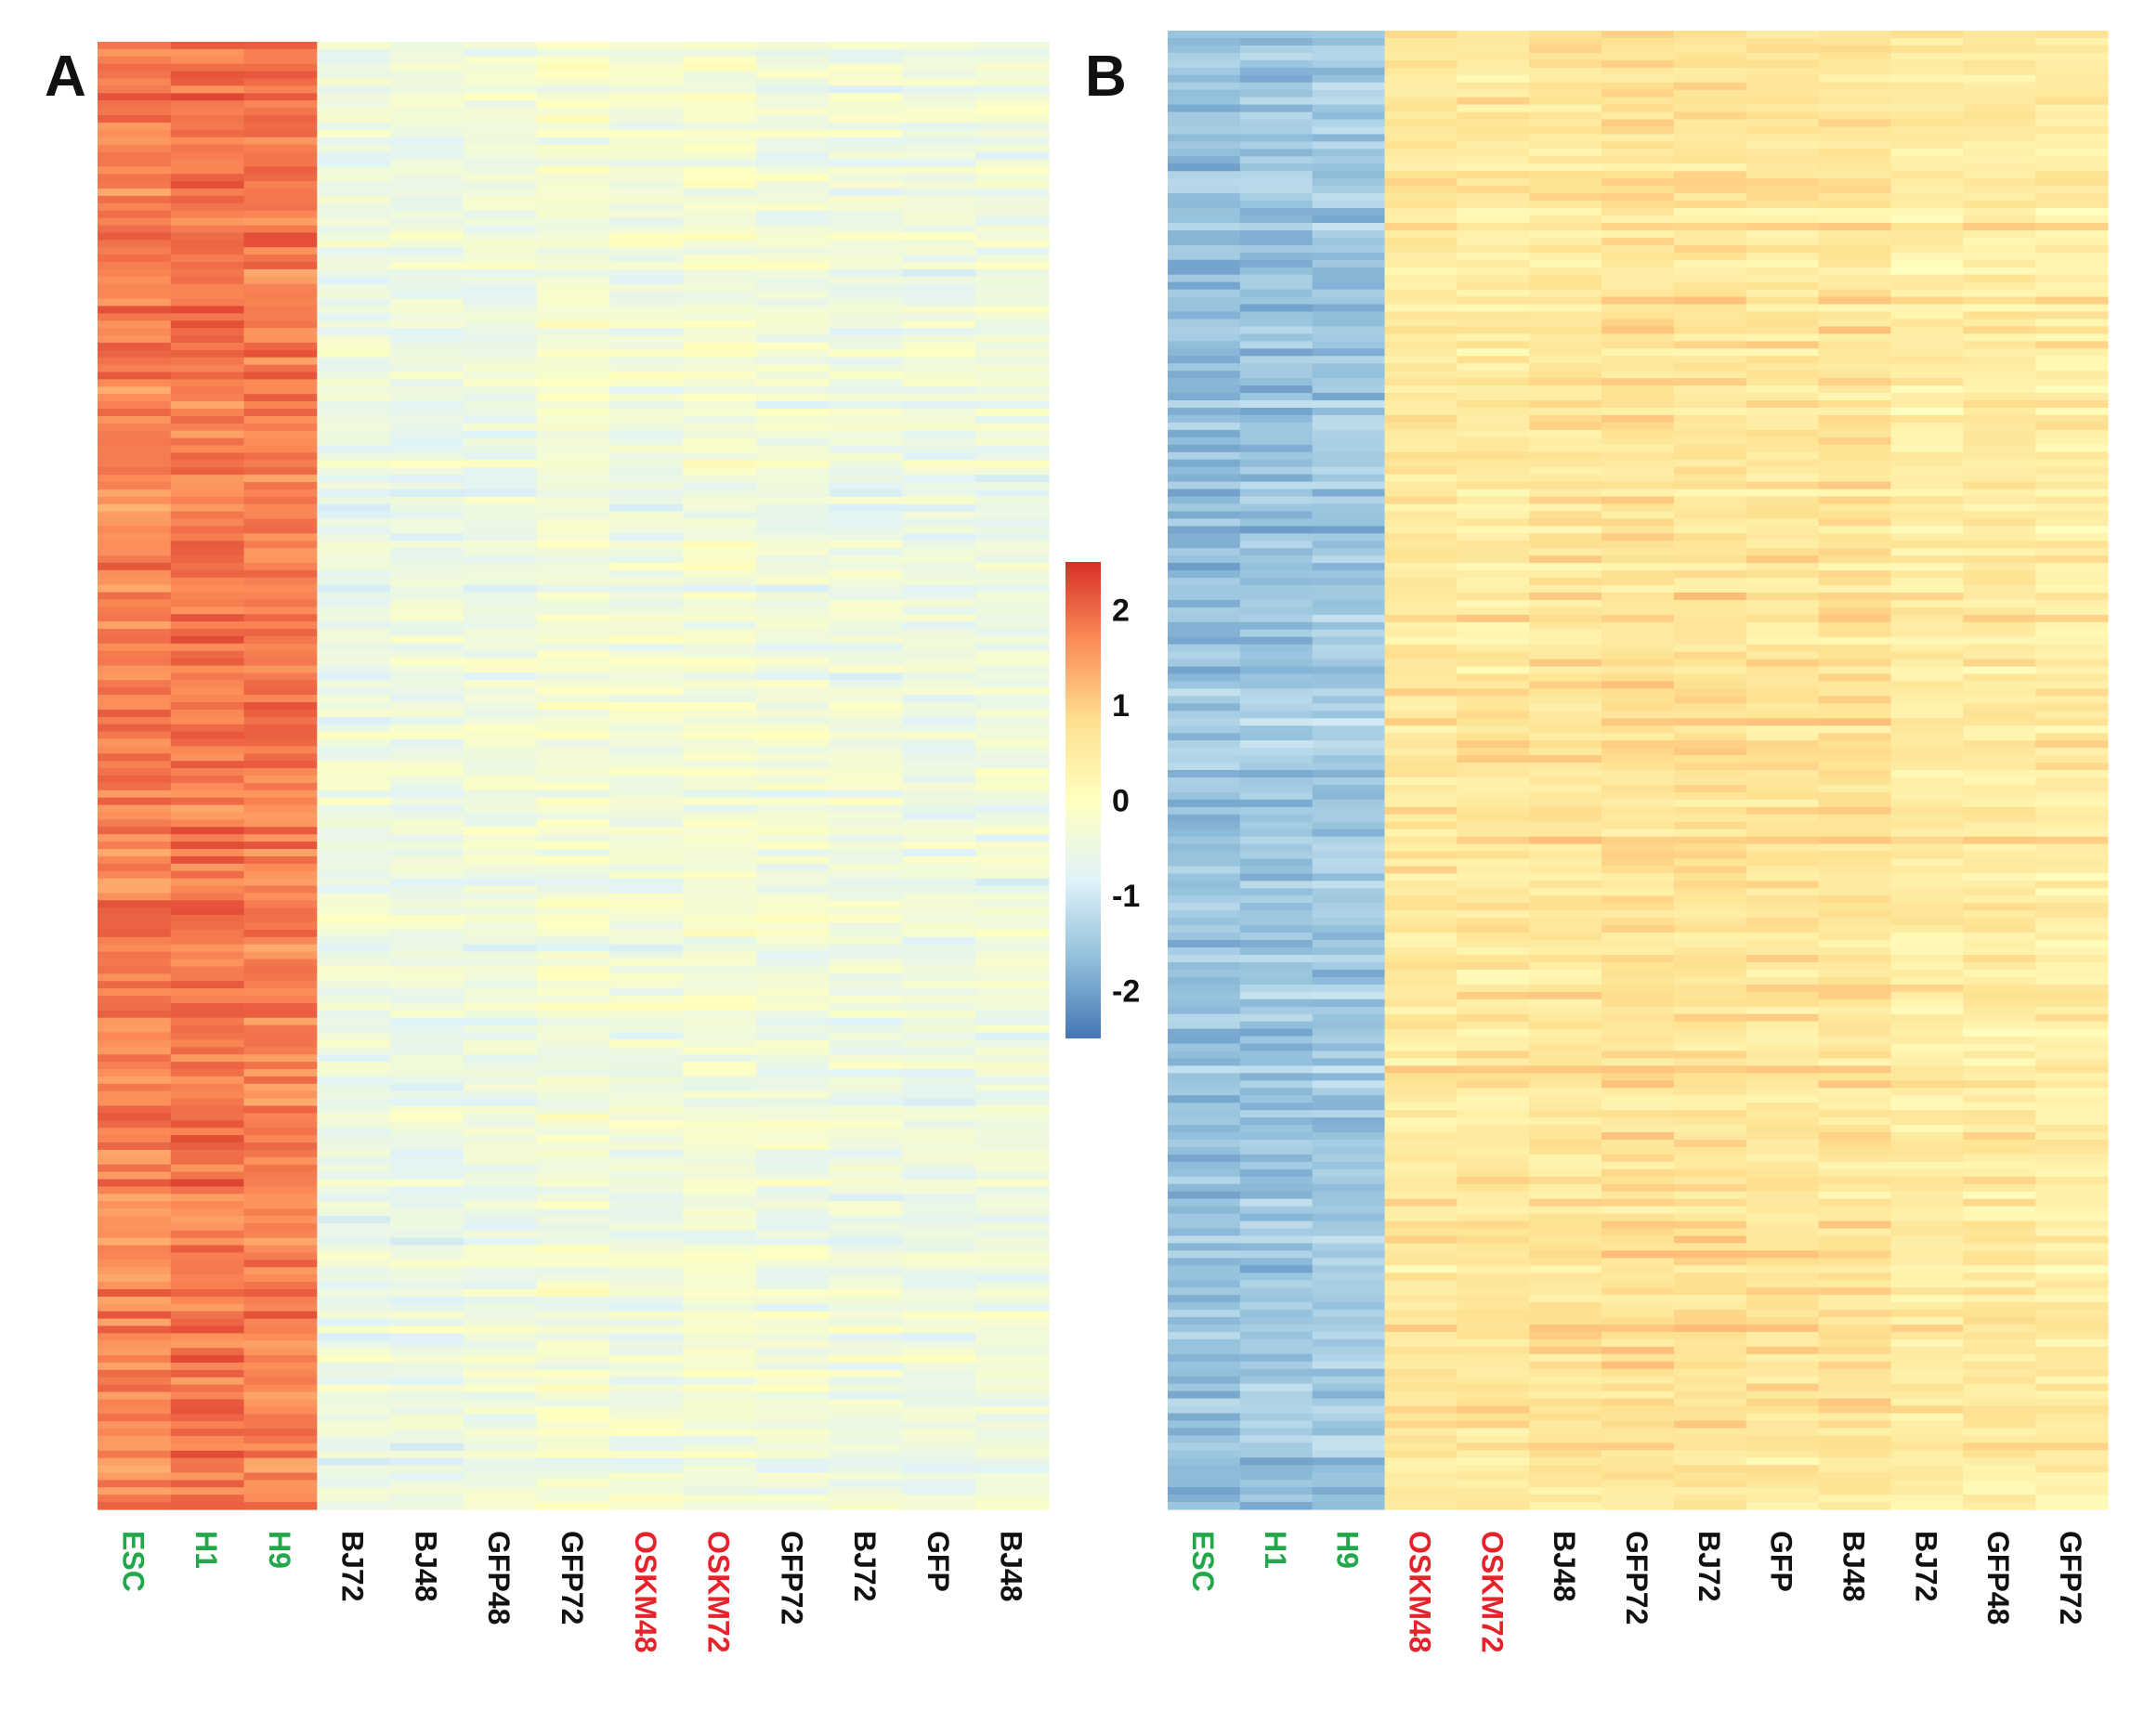 The height and width of the screenshot is (1736, 2144). What do you see at coordinates (1566, 771) in the screenshot?
I see `heatmap-column-bj48` at bounding box center [1566, 771].